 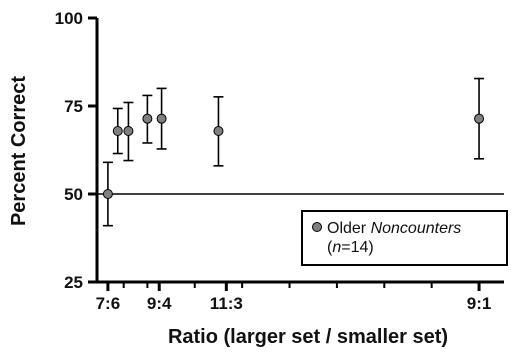 I want to click on x-tick-label: 9:1, so click(x=479, y=303).